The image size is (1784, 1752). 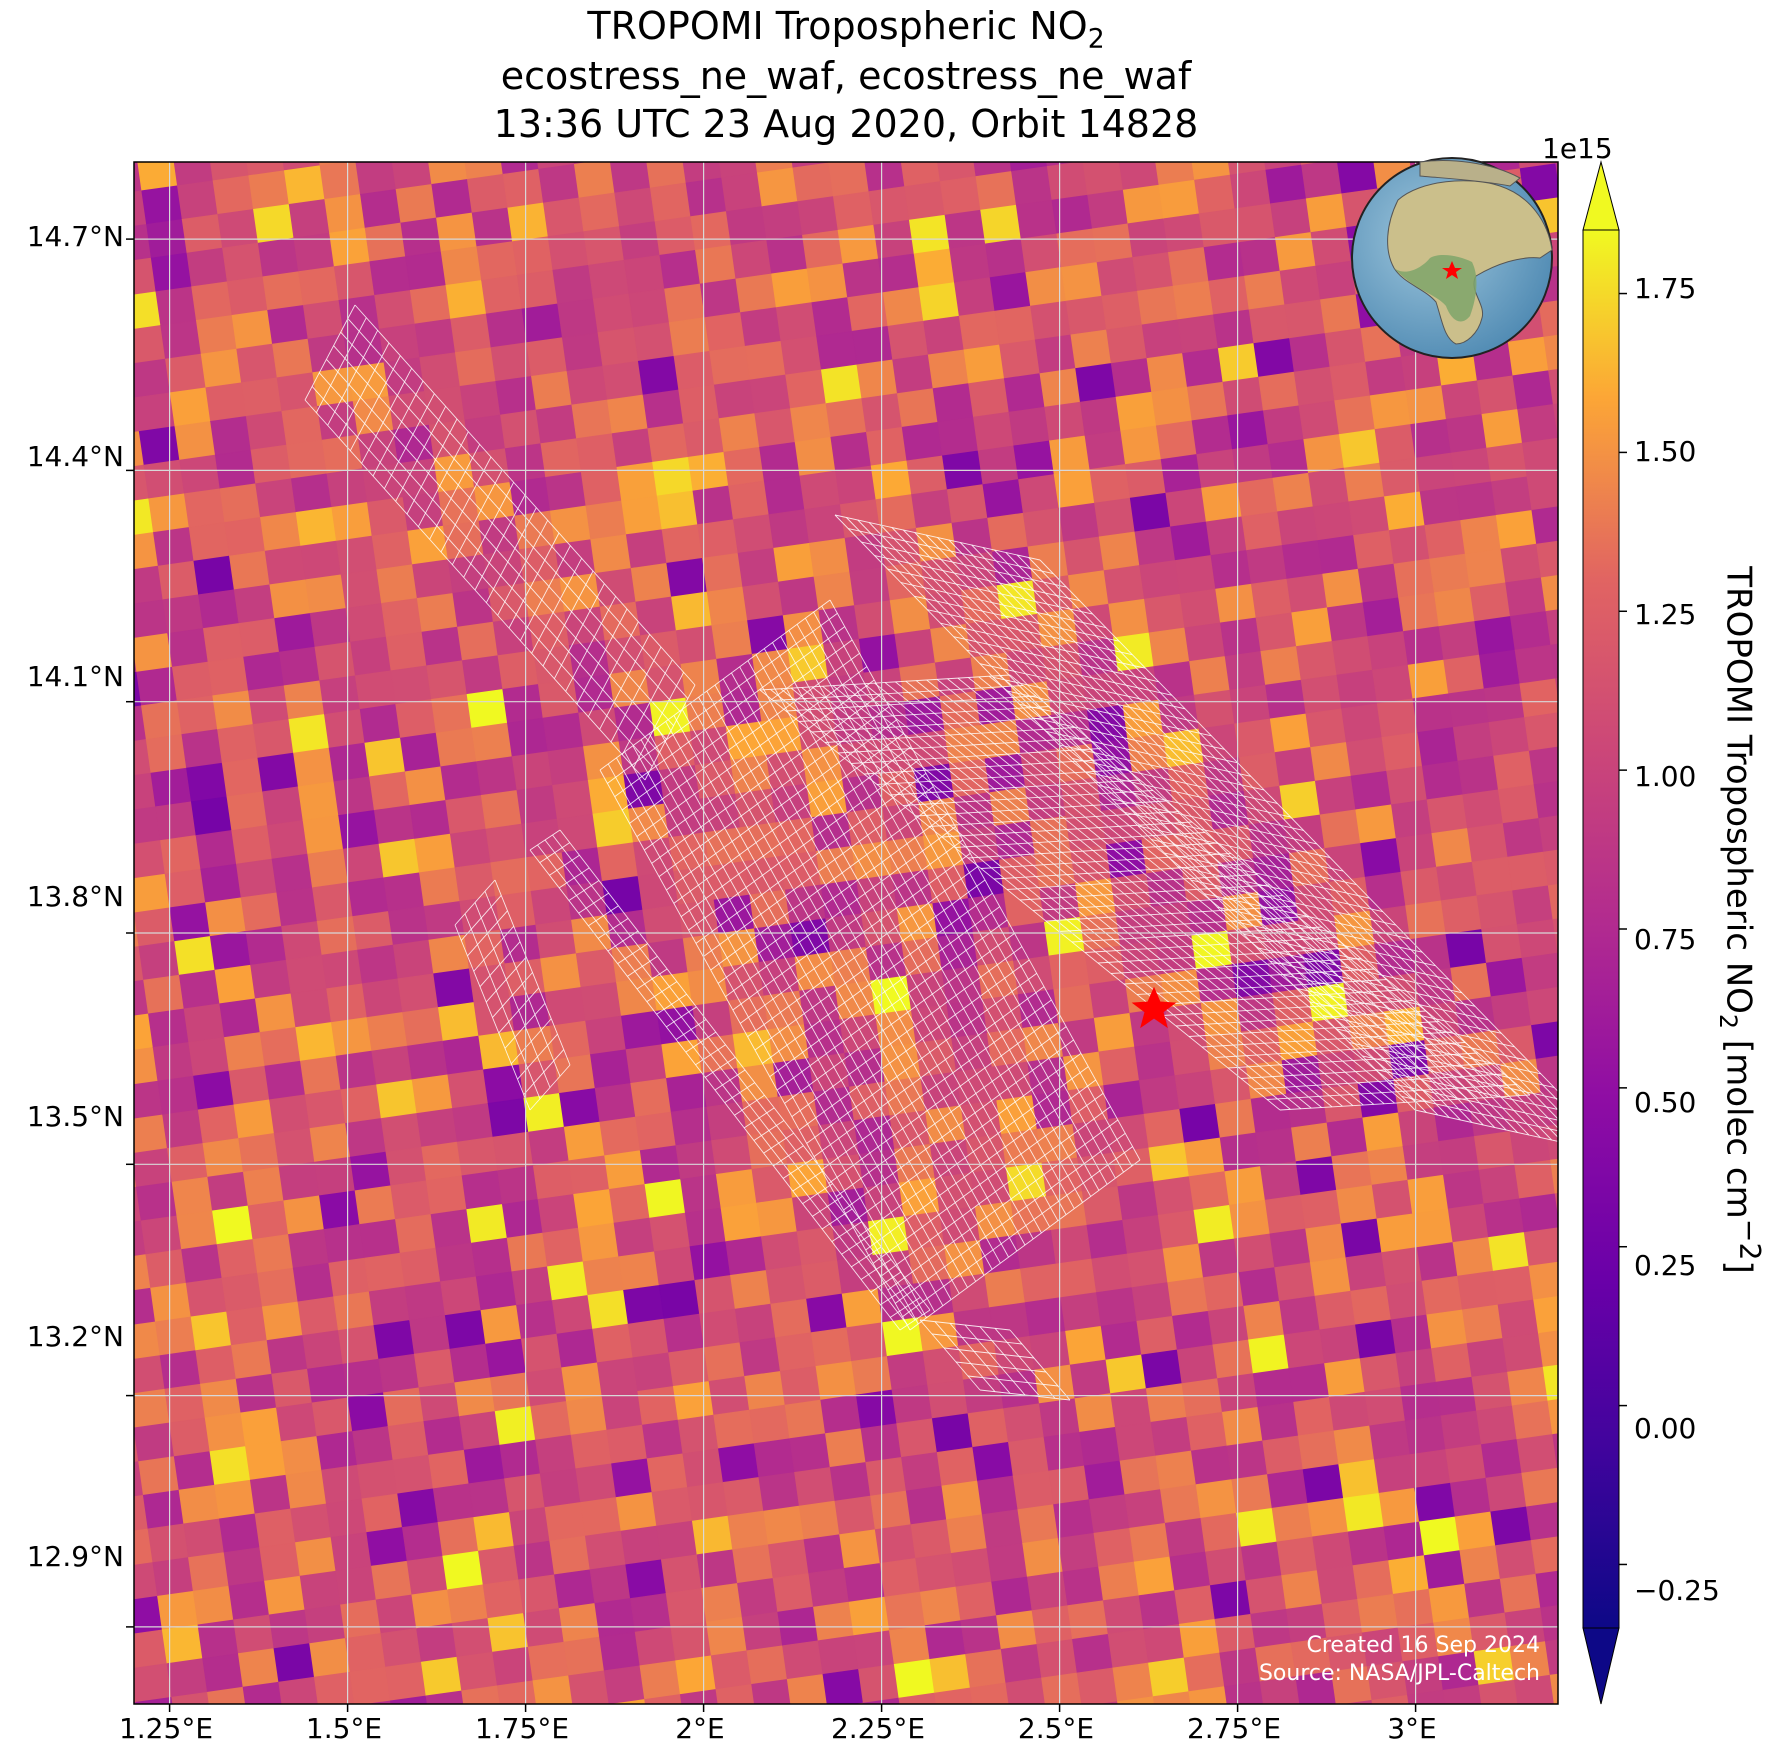 I want to click on x-tick-label: 2.5°E, so click(x=1056, y=1728).